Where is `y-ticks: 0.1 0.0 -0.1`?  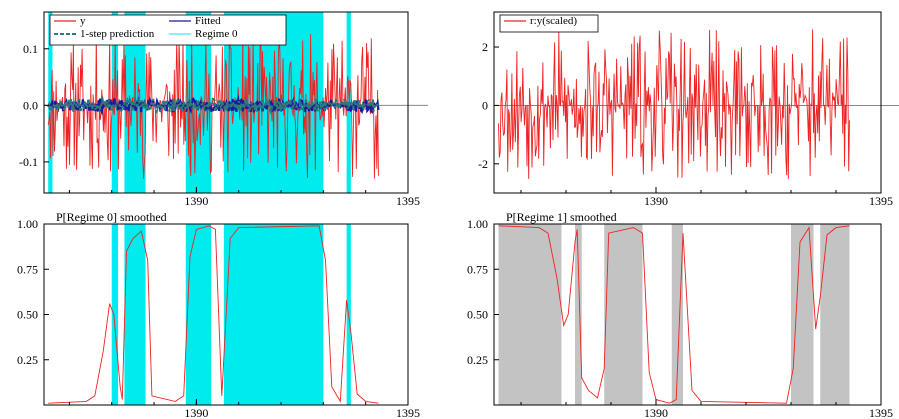 y-ticks: 0.1 0.0 -0.1 is located at coordinates (34, 105).